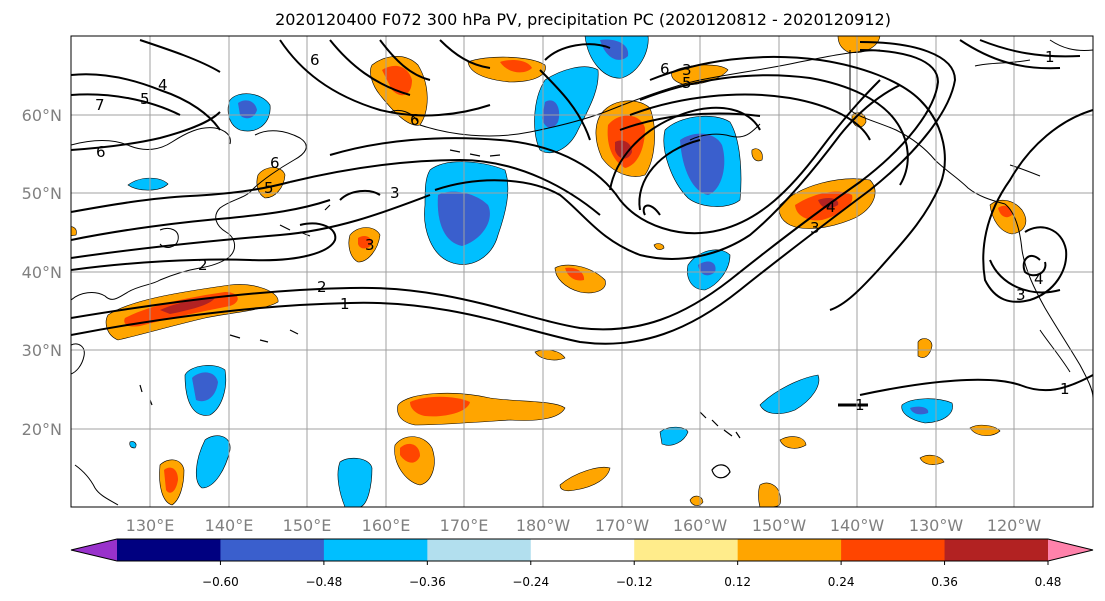  What do you see at coordinates (386, 525) in the screenshot?
I see `lon-label: 160°E` at bounding box center [386, 525].